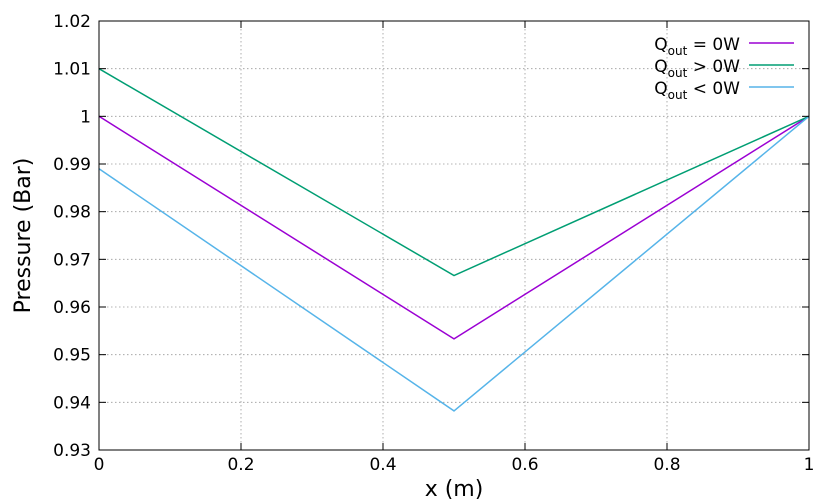 Image resolution: width=830 pixels, height=501 pixels. What do you see at coordinates (697, 46) in the screenshot?
I see `legend-label-1: Qout = 0W` at bounding box center [697, 46].